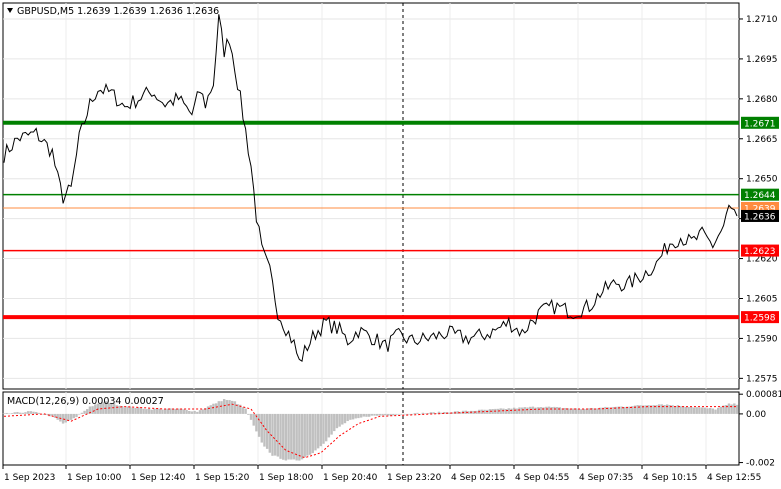 Image resolution: width=781 pixels, height=489 pixels. What do you see at coordinates (734, 478) in the screenshot?
I see `time-tick-label: 4 Sep 12:55` at bounding box center [734, 478].